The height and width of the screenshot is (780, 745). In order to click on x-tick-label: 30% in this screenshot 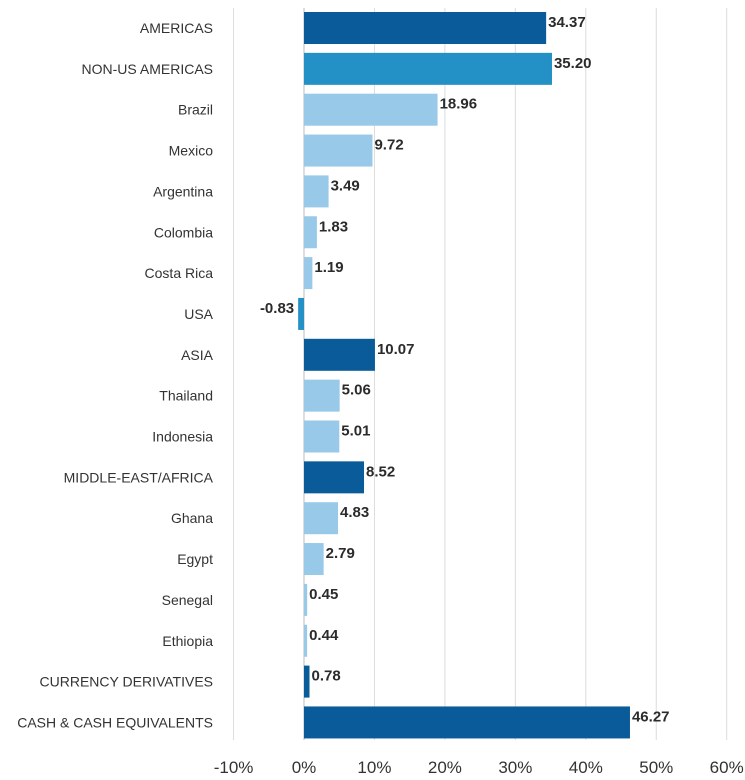, I will do `click(515, 767)`.